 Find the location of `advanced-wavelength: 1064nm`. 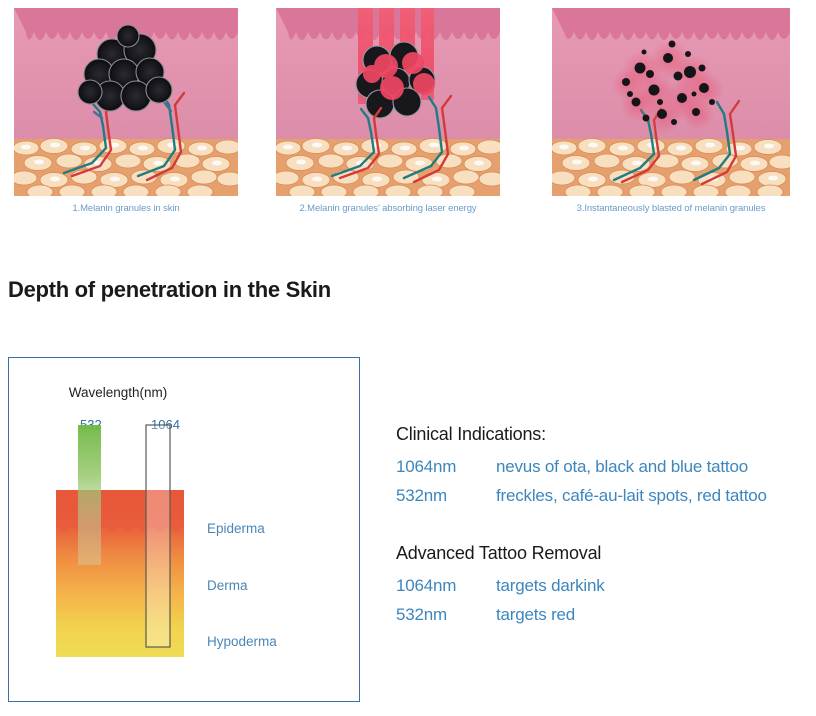

advanced-wavelength: 1064nm is located at coordinates (426, 585).